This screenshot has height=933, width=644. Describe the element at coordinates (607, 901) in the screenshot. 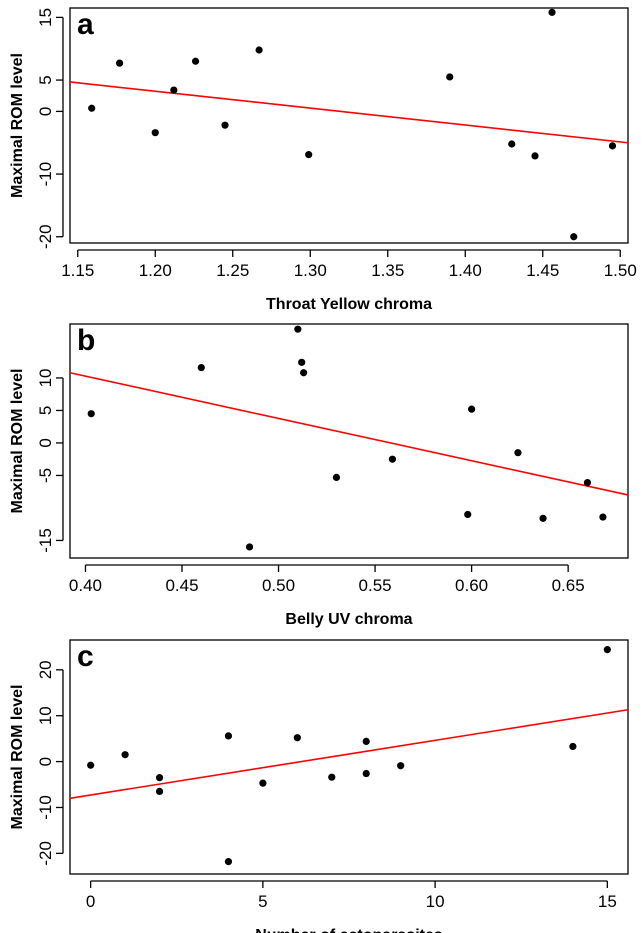

I see `x-tick-label: 15` at that location.